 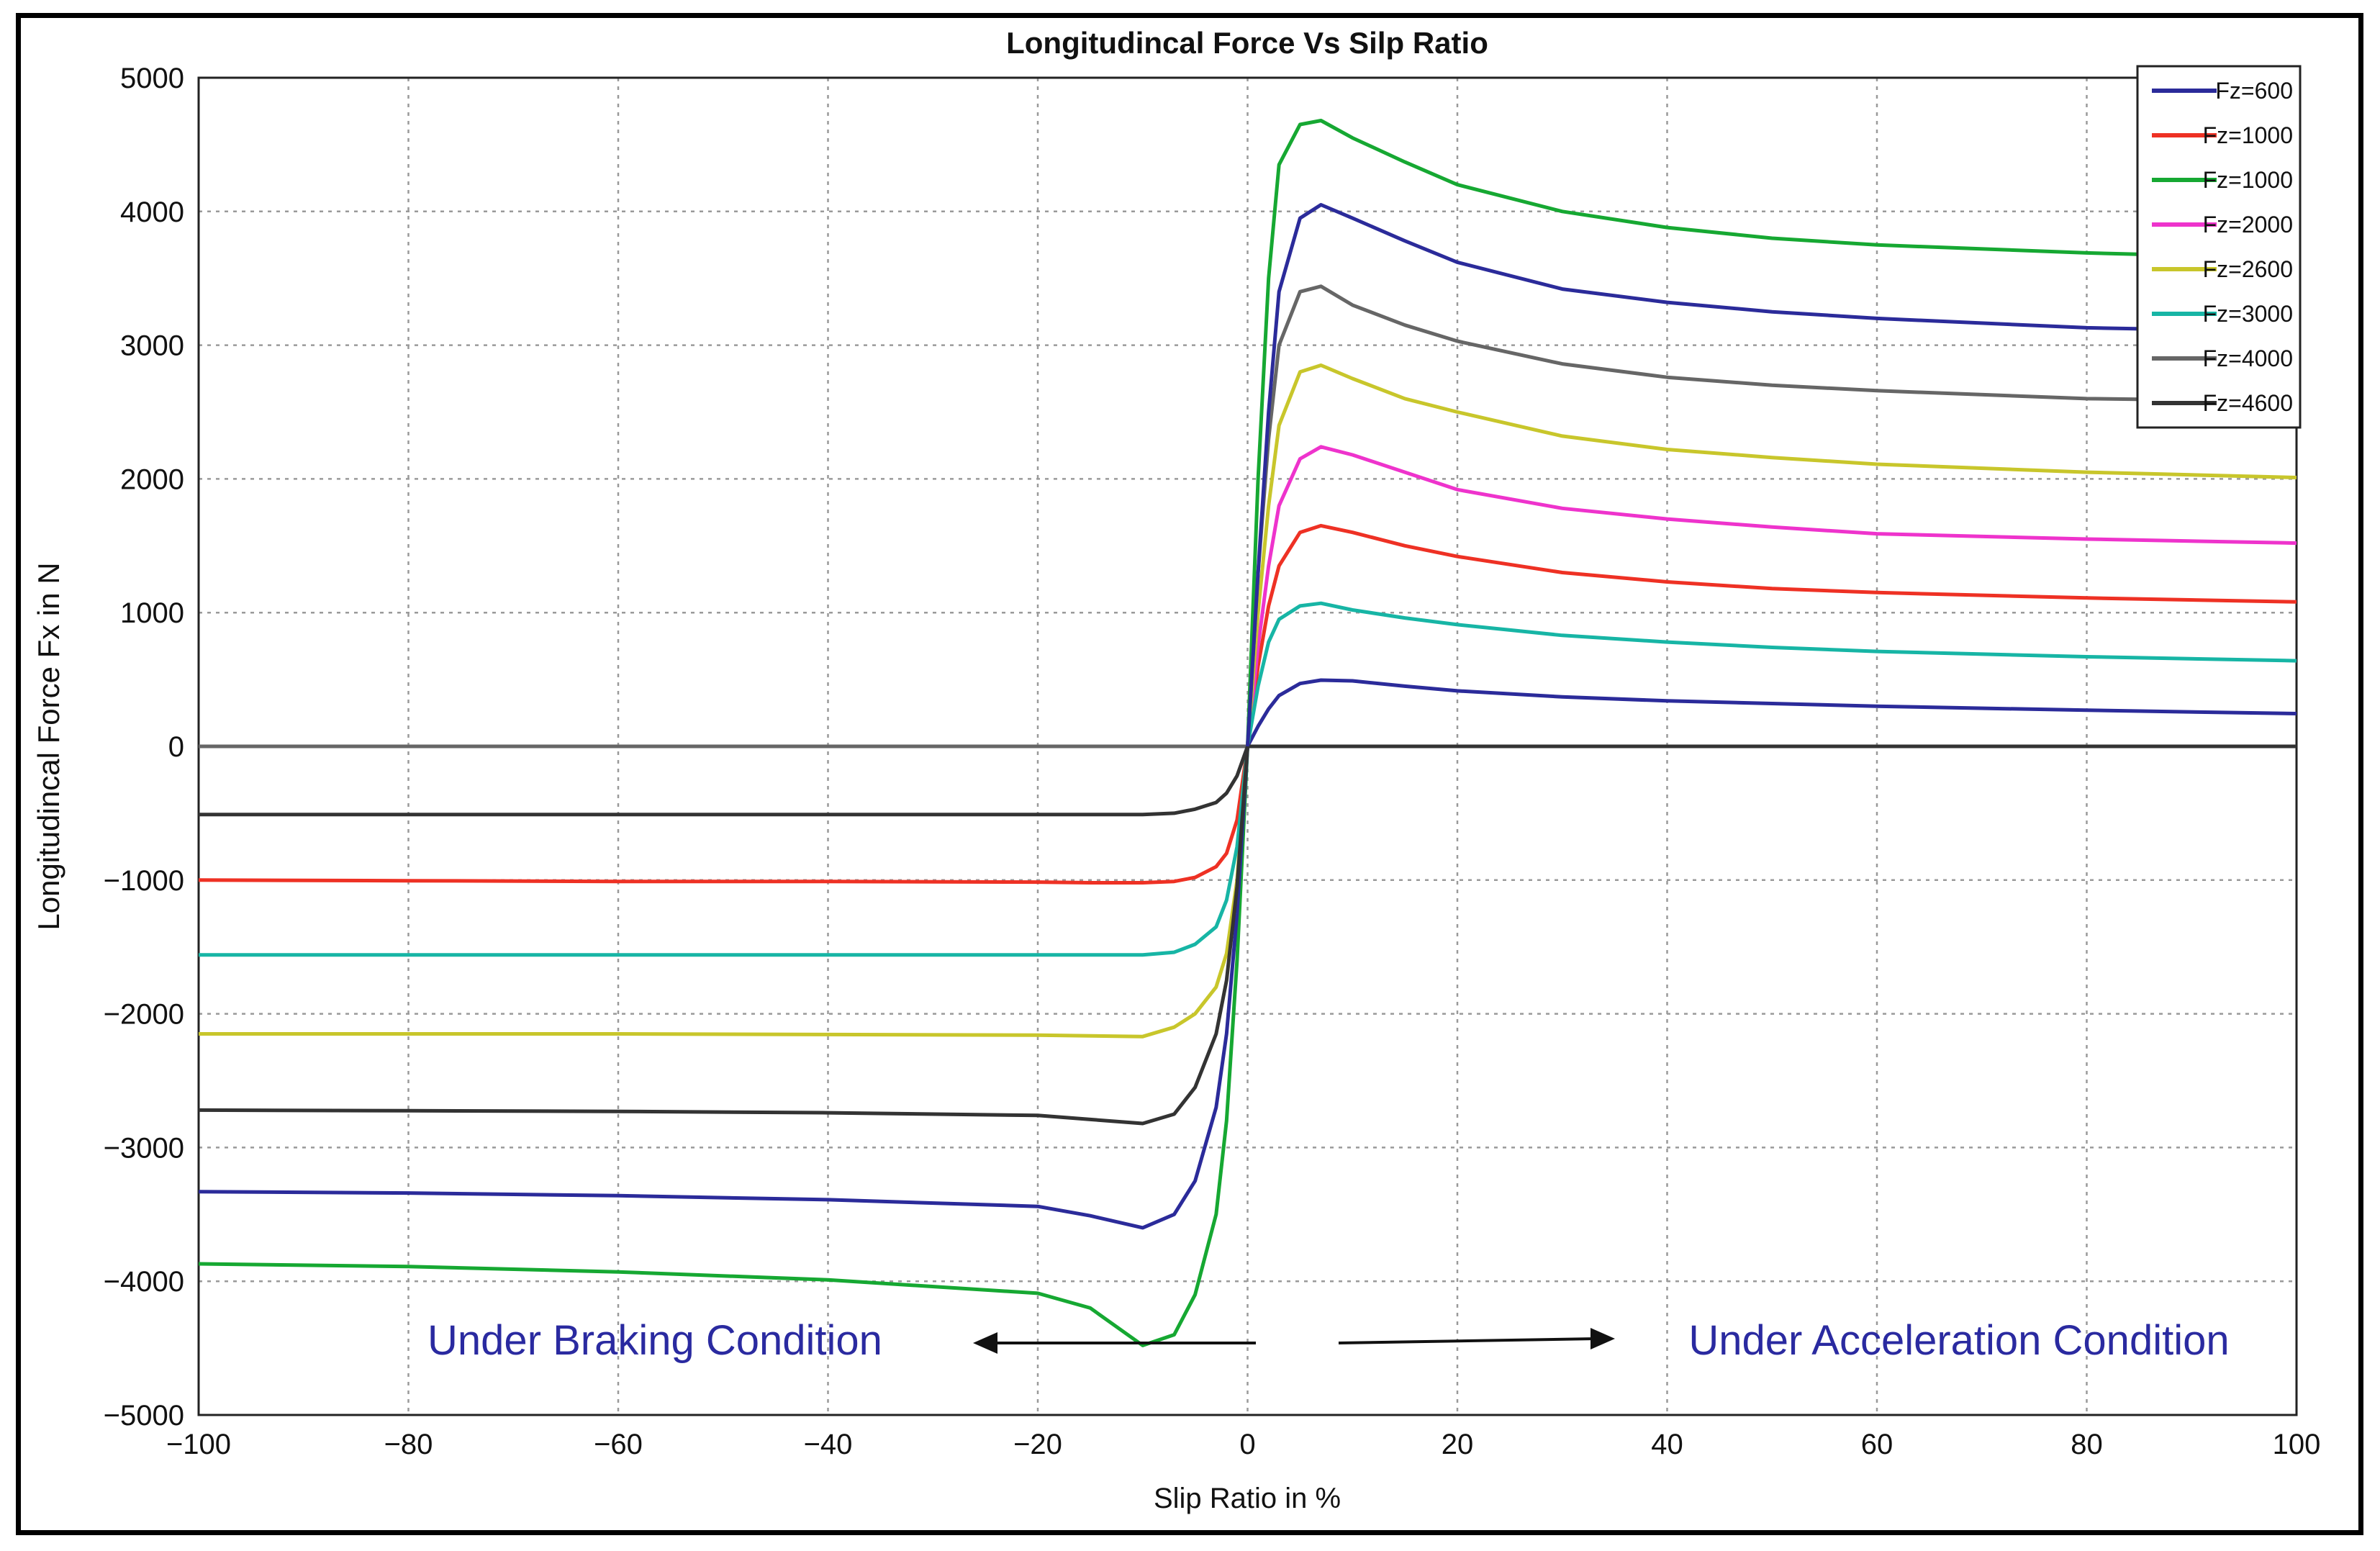 I want to click on y-tick-label: 2000, so click(x=152, y=479).